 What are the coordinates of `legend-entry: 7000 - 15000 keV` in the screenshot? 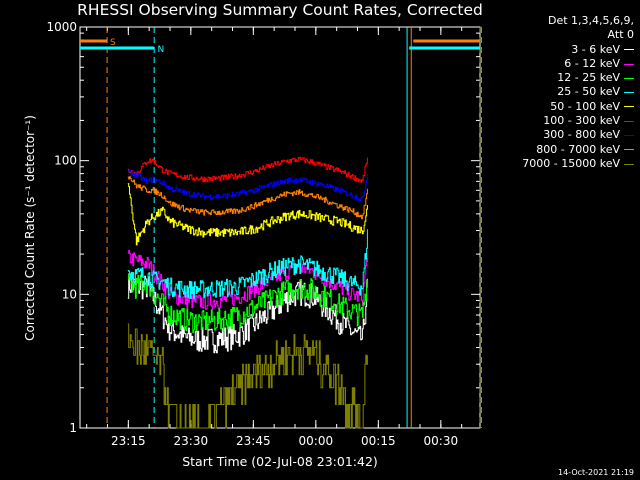 It's located at (559, 164).